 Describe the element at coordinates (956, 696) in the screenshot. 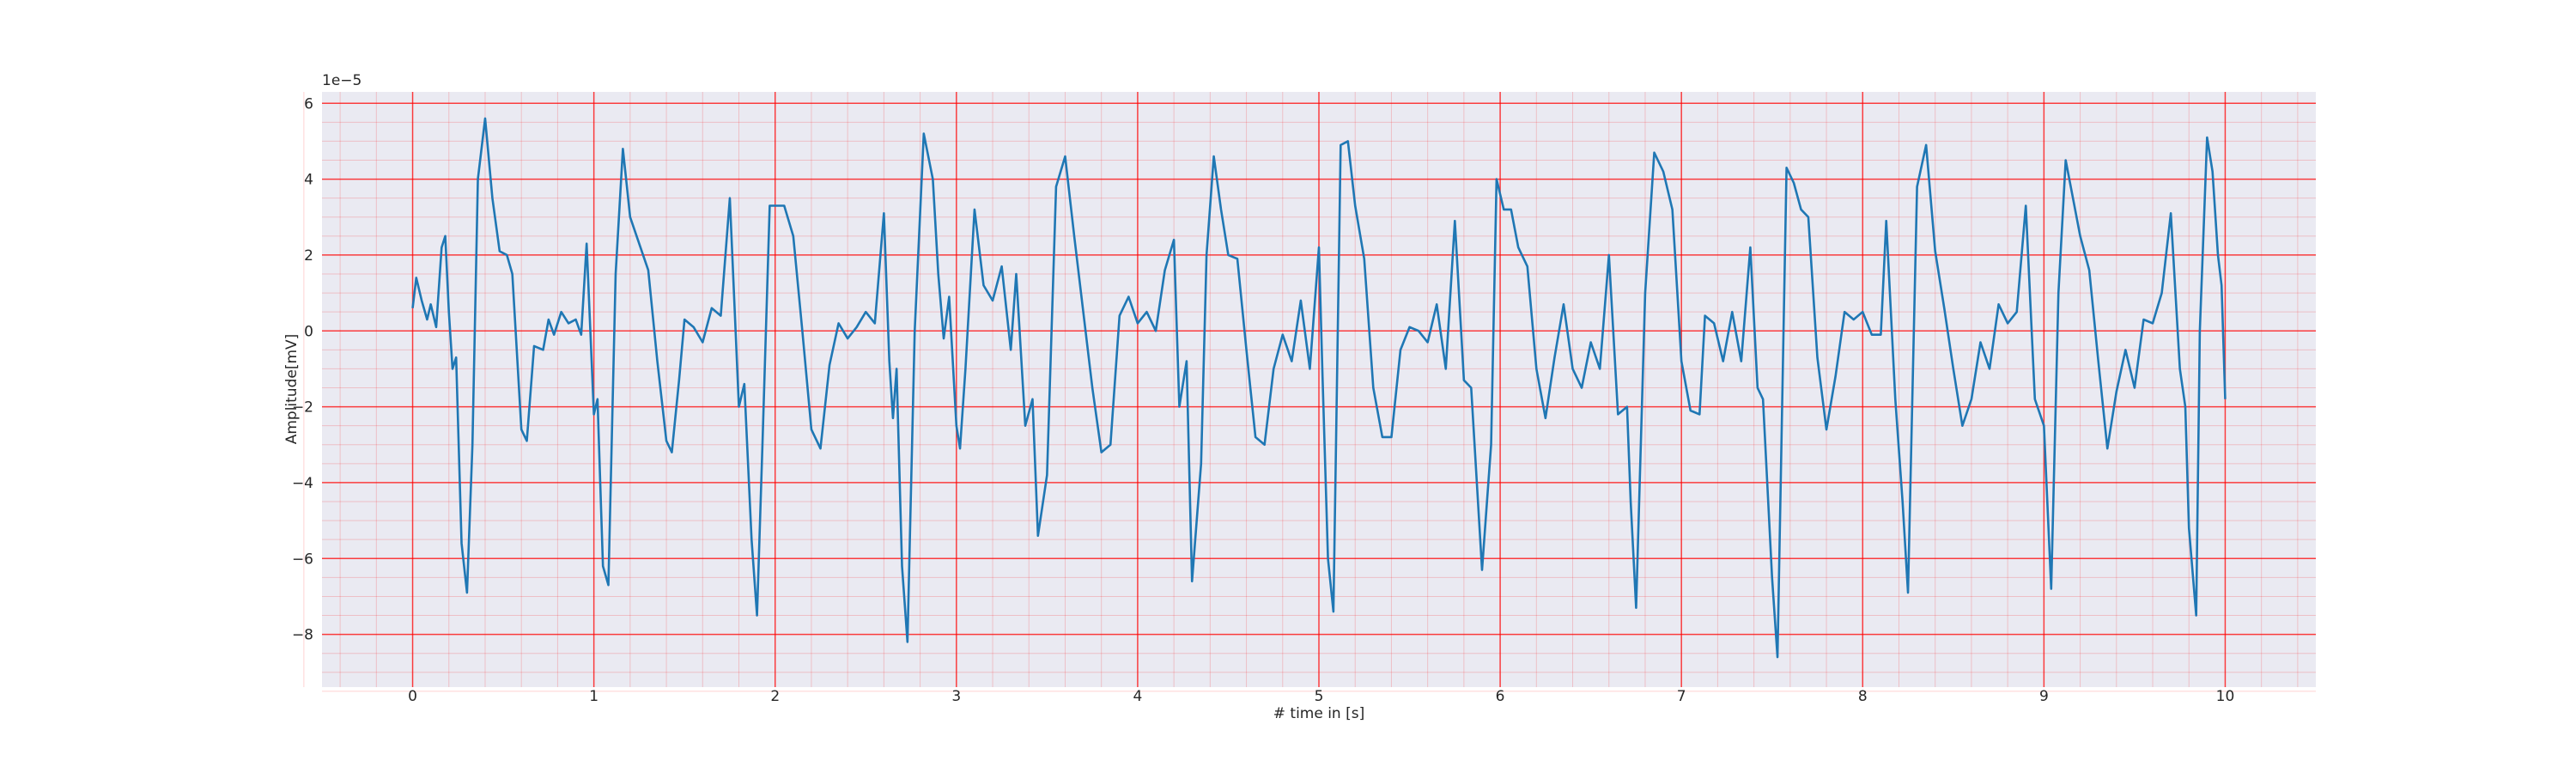

I see `x-tick-label: 3` at that location.